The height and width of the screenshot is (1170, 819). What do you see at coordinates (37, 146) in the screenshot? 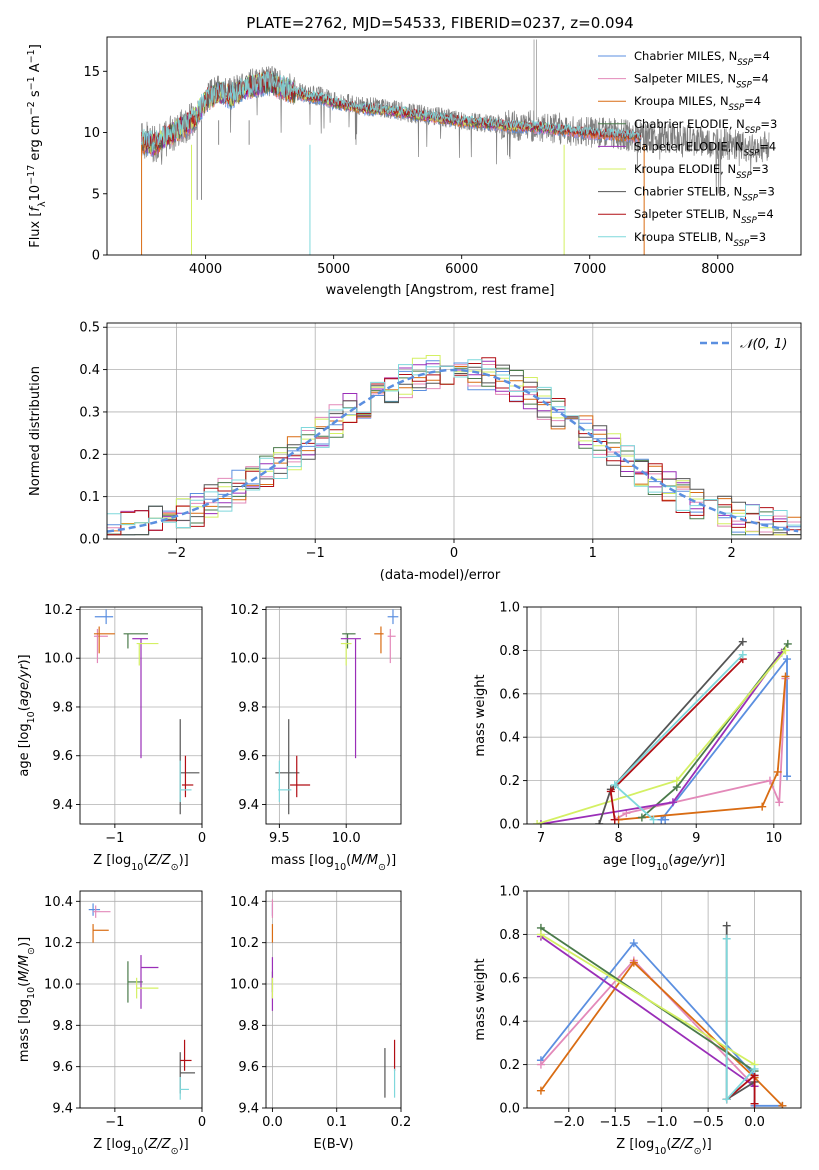
I see `y-axis-label: Flux [fλ10−17 erg cm−2 s−1 A−1]` at bounding box center [37, 146].